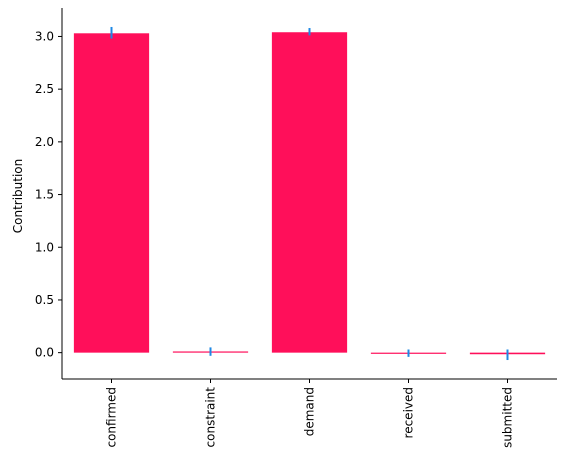 This screenshot has width=567, height=469. I want to click on x-tick-label-confirmed: confirmed, so click(112, 417).